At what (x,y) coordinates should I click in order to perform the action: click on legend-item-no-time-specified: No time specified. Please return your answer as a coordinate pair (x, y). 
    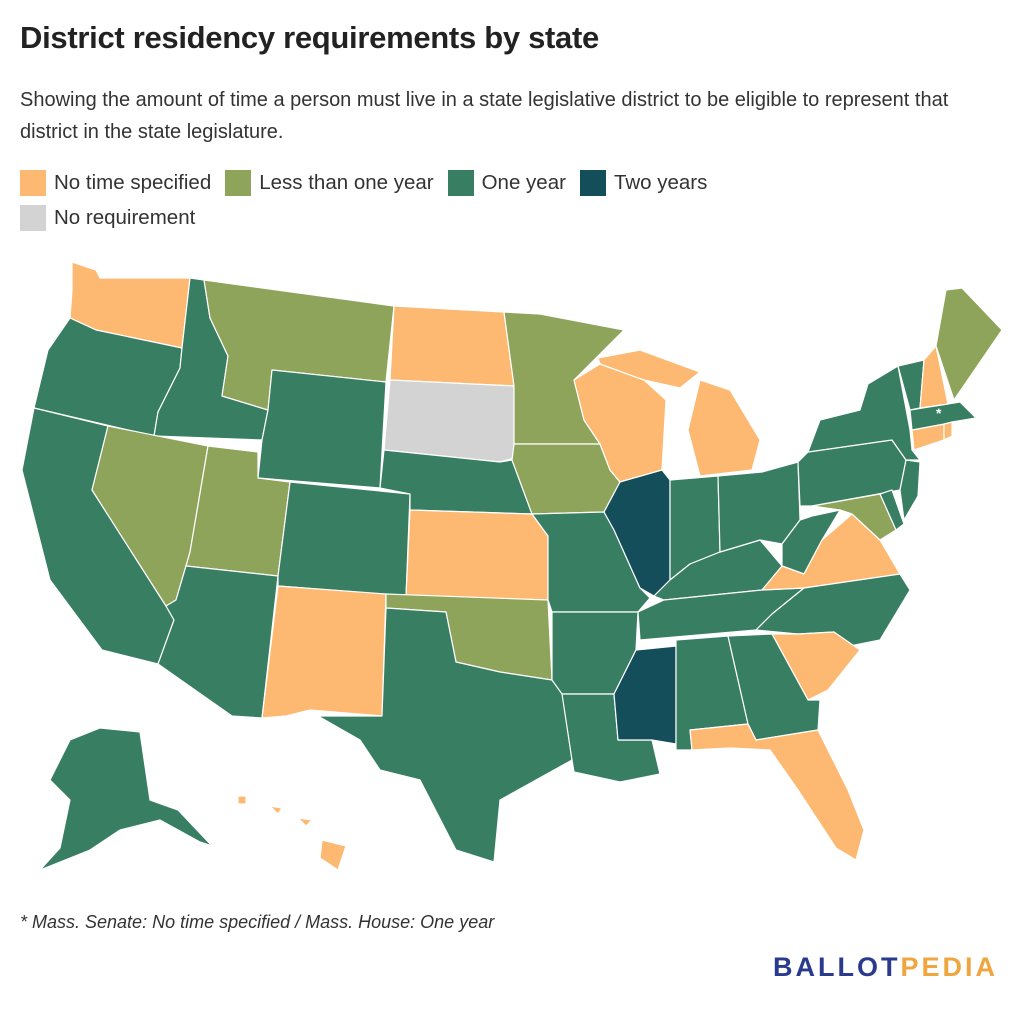
    Looking at the image, I should click on (115, 183).